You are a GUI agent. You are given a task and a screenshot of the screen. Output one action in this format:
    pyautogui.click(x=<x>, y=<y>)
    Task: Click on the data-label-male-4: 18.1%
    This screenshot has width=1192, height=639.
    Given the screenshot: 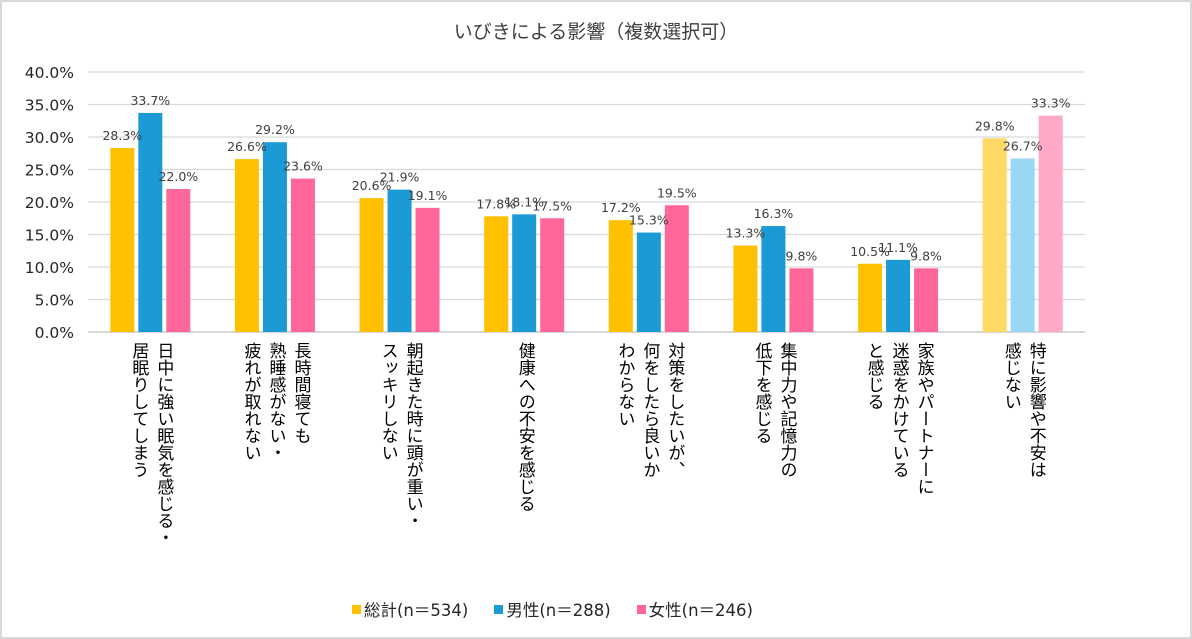 What is the action you would take?
    pyautogui.click(x=524, y=201)
    